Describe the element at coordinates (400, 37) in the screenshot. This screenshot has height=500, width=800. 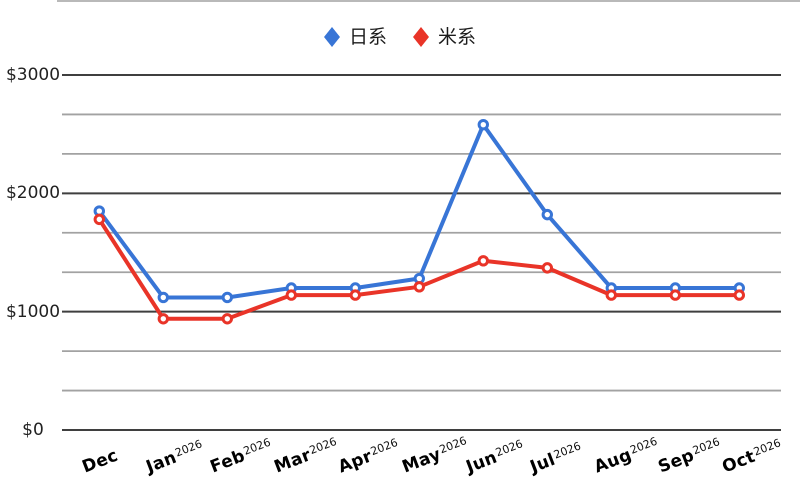
I see `legend: 日系 米系` at that location.